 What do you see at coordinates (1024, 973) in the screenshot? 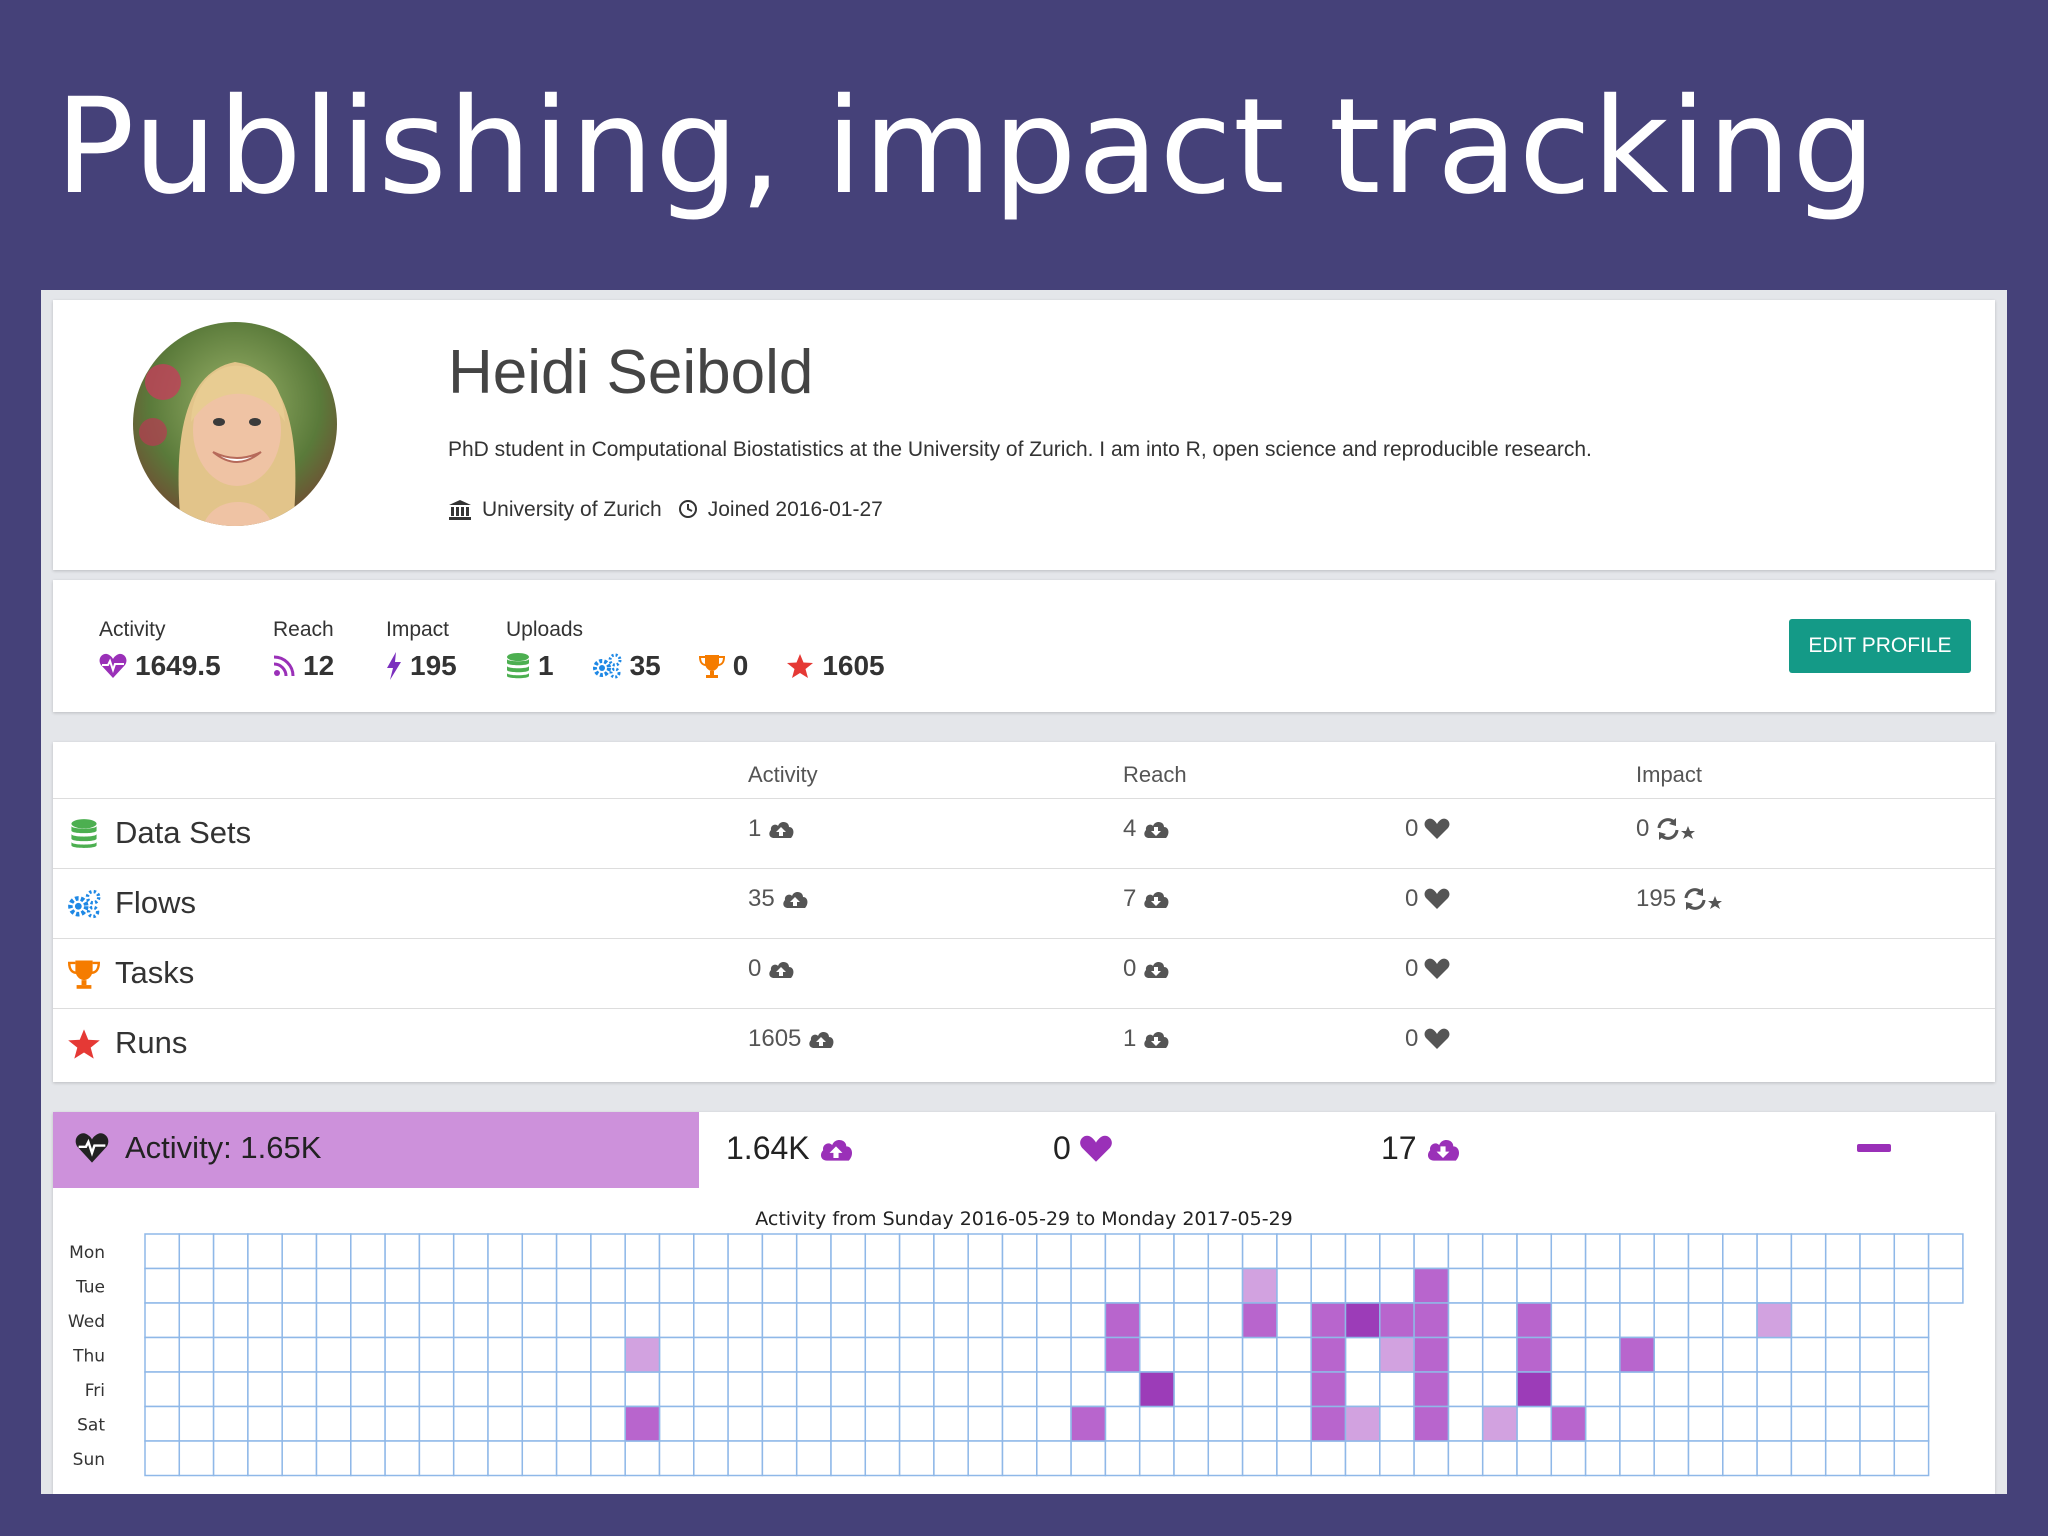
I see `table-row-tasks: Tasks 0 0 0` at bounding box center [1024, 973].